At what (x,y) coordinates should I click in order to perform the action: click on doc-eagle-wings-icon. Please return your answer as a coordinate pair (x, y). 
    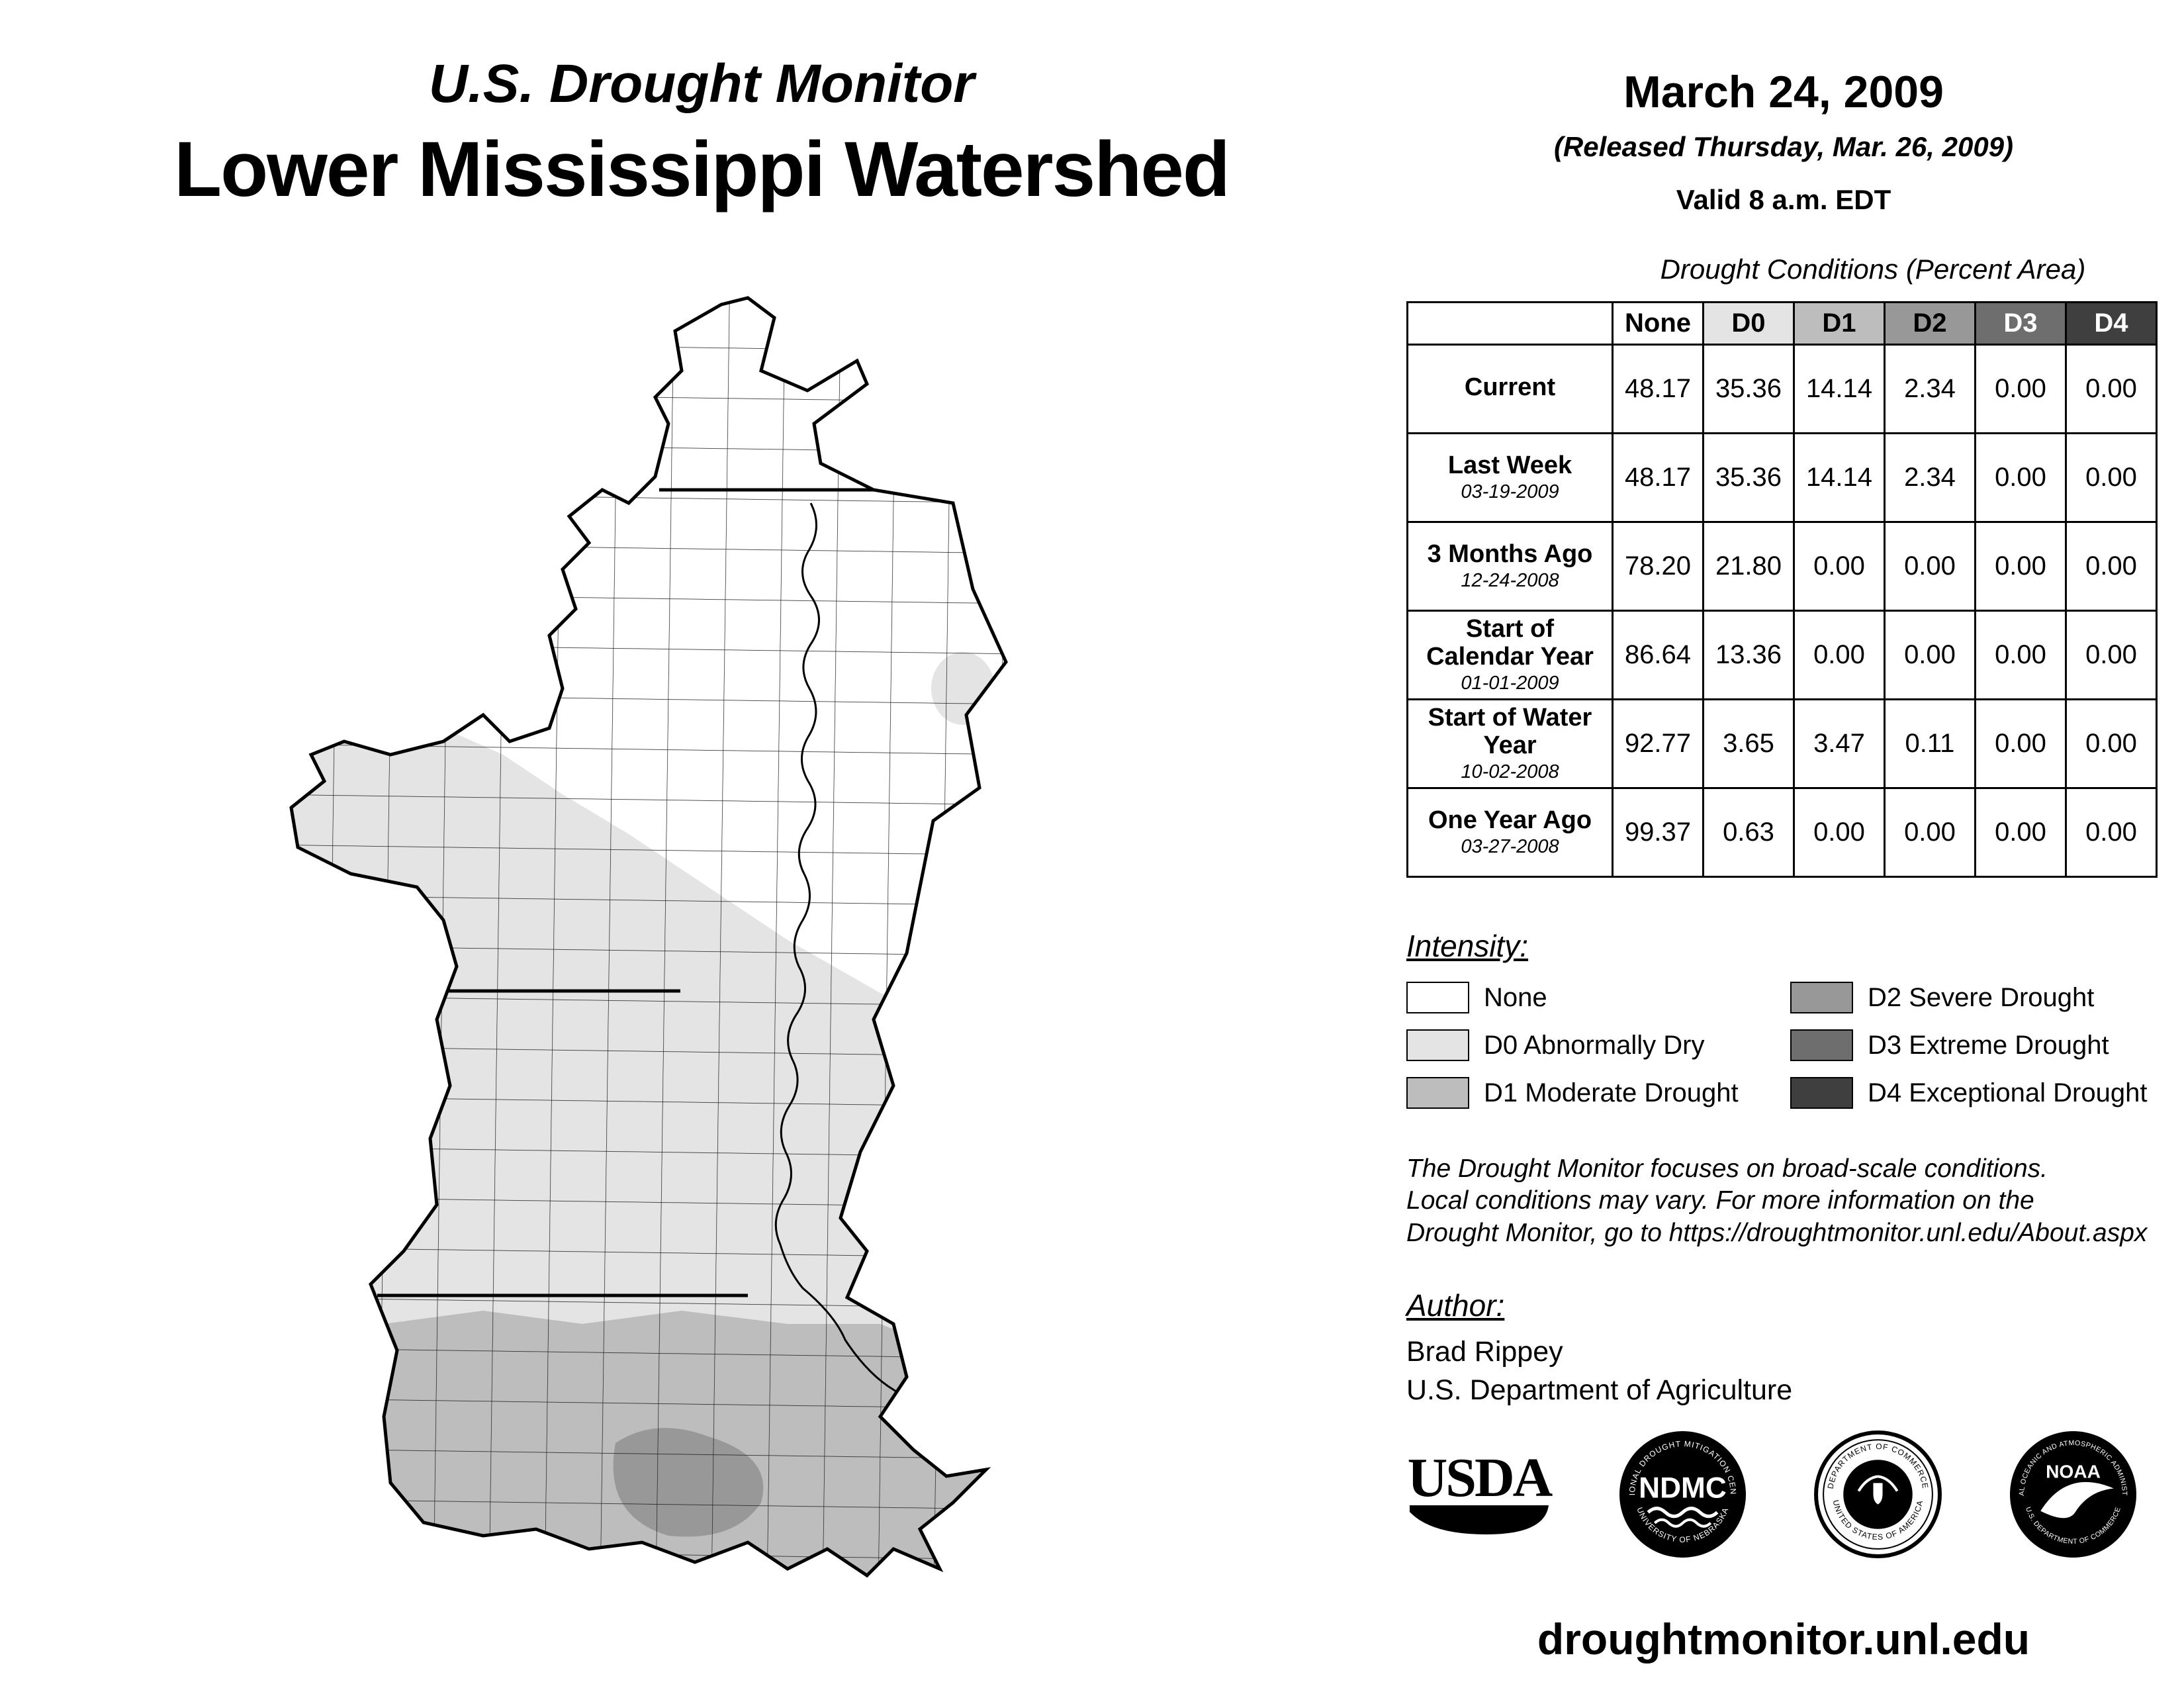
    Looking at the image, I should click on (1878, 1483).